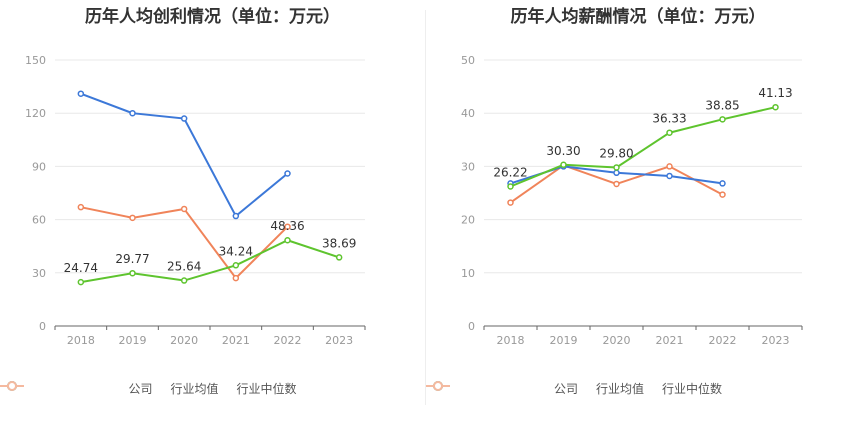 The image size is (850, 437). I want to click on y-tick-label: 60, so click(39, 220).